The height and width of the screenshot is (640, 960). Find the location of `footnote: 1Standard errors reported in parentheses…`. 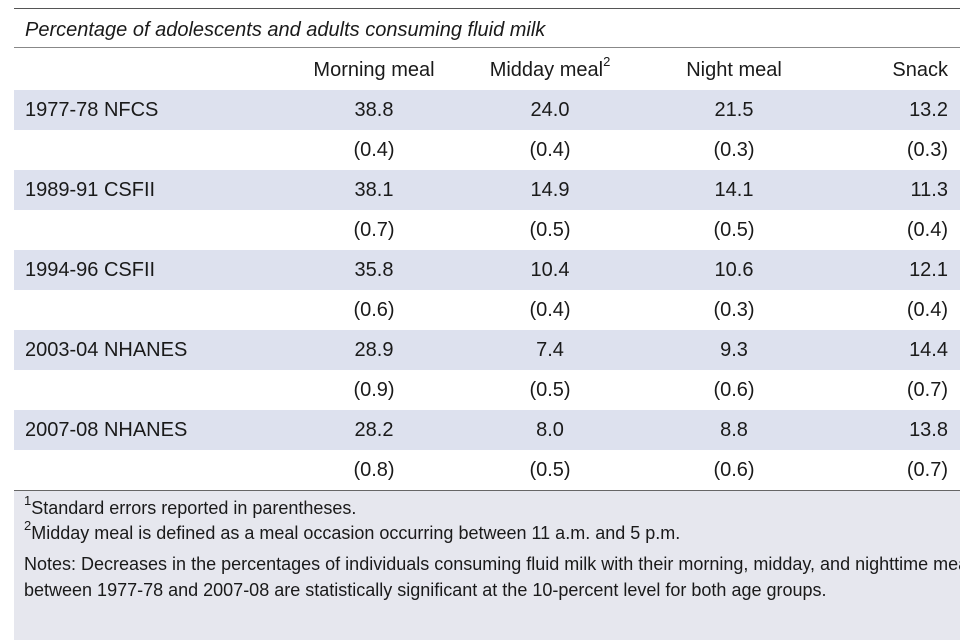

footnote: 1Standard errors reported in parentheses… is located at coordinates (190, 506).